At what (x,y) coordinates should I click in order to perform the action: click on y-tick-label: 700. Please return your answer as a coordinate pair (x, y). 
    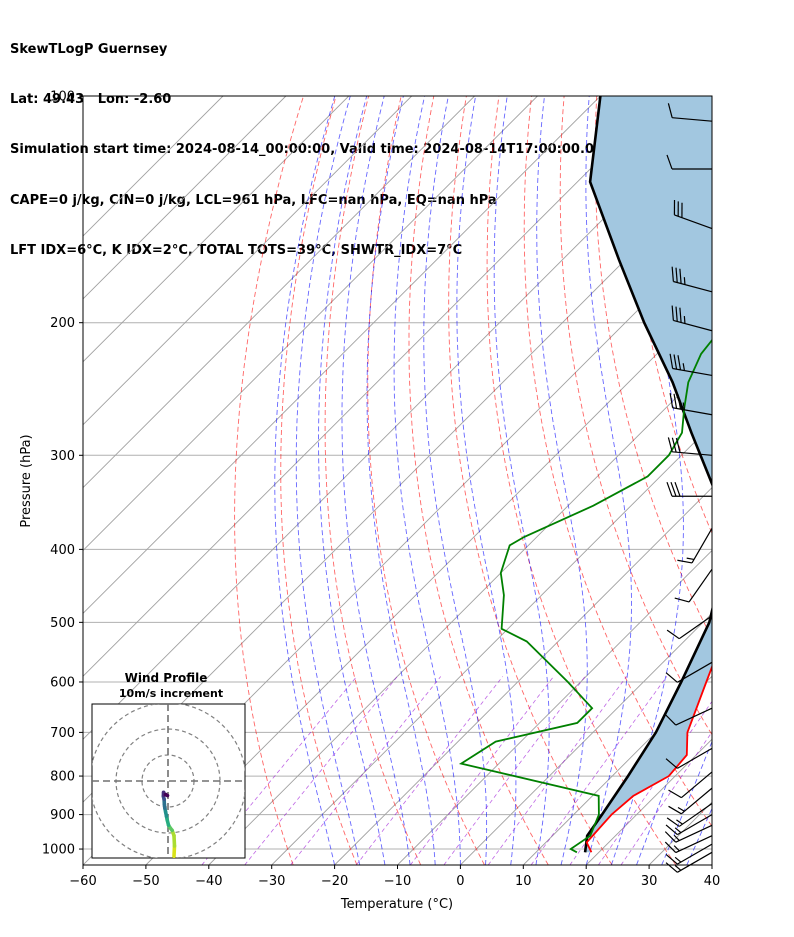
    Looking at the image, I should click on (62, 733).